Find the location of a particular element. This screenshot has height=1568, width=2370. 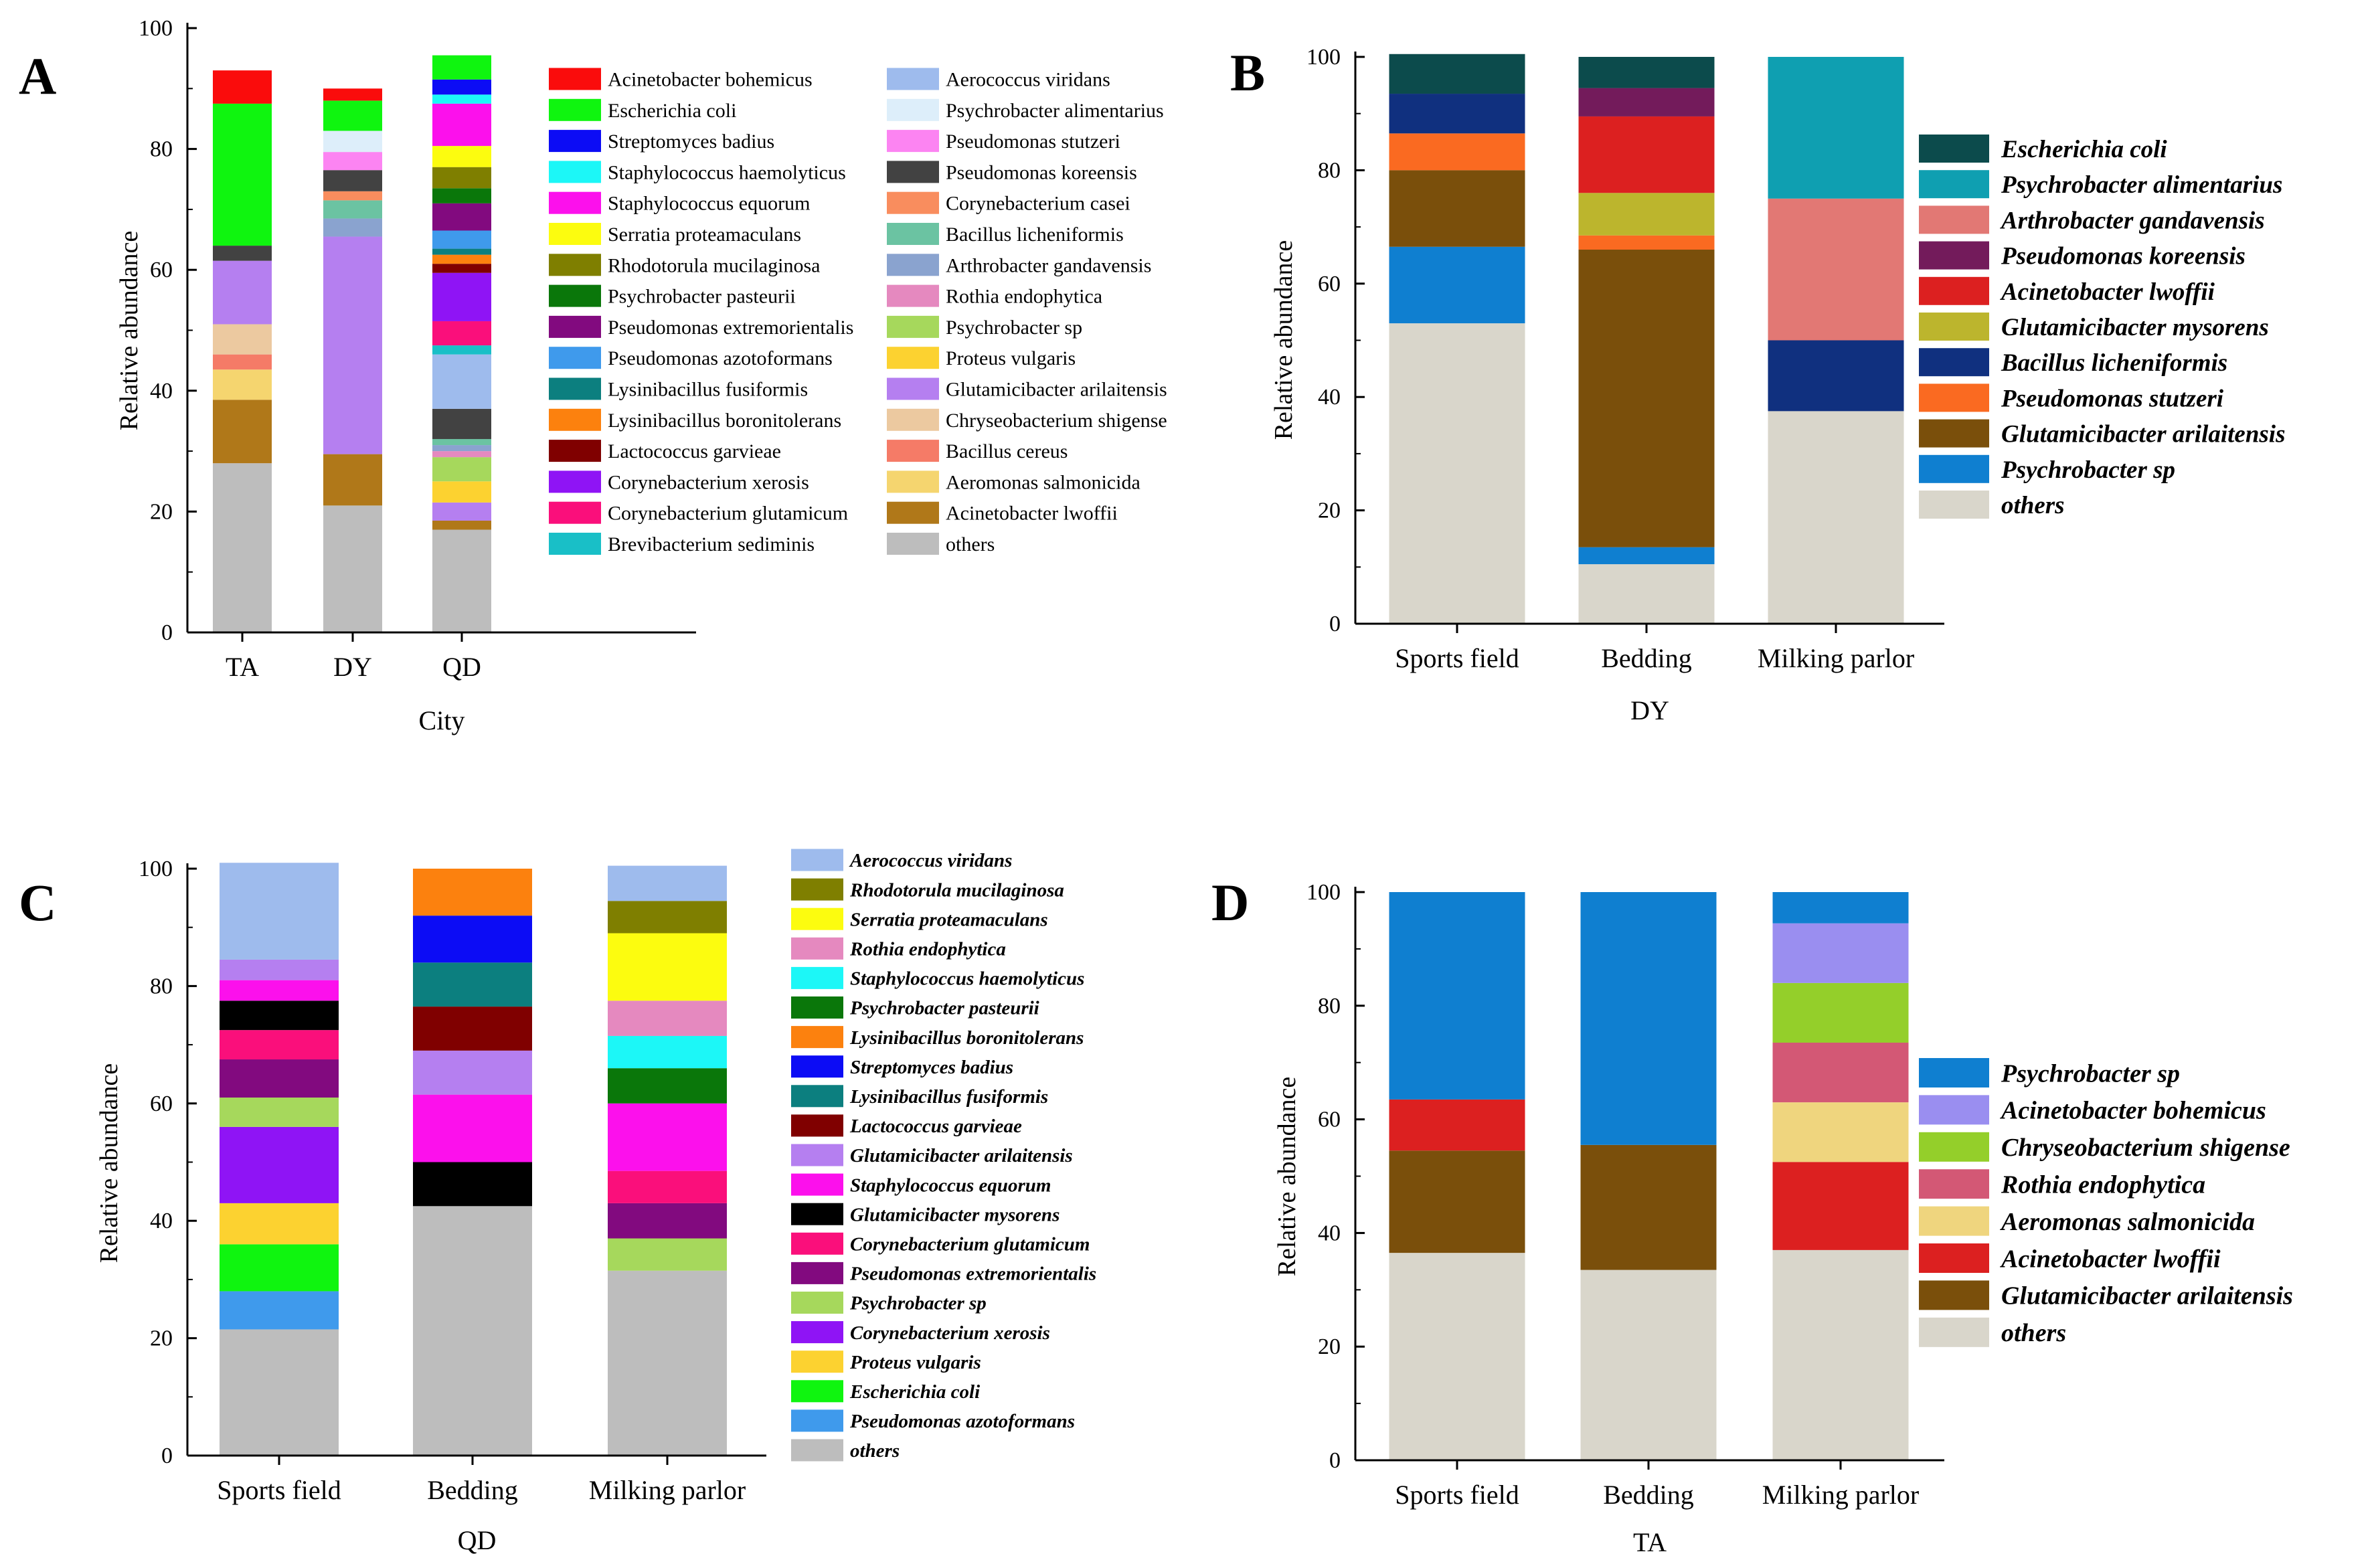

legend-label: Pseudomonas extremorientalis is located at coordinates (730, 328).